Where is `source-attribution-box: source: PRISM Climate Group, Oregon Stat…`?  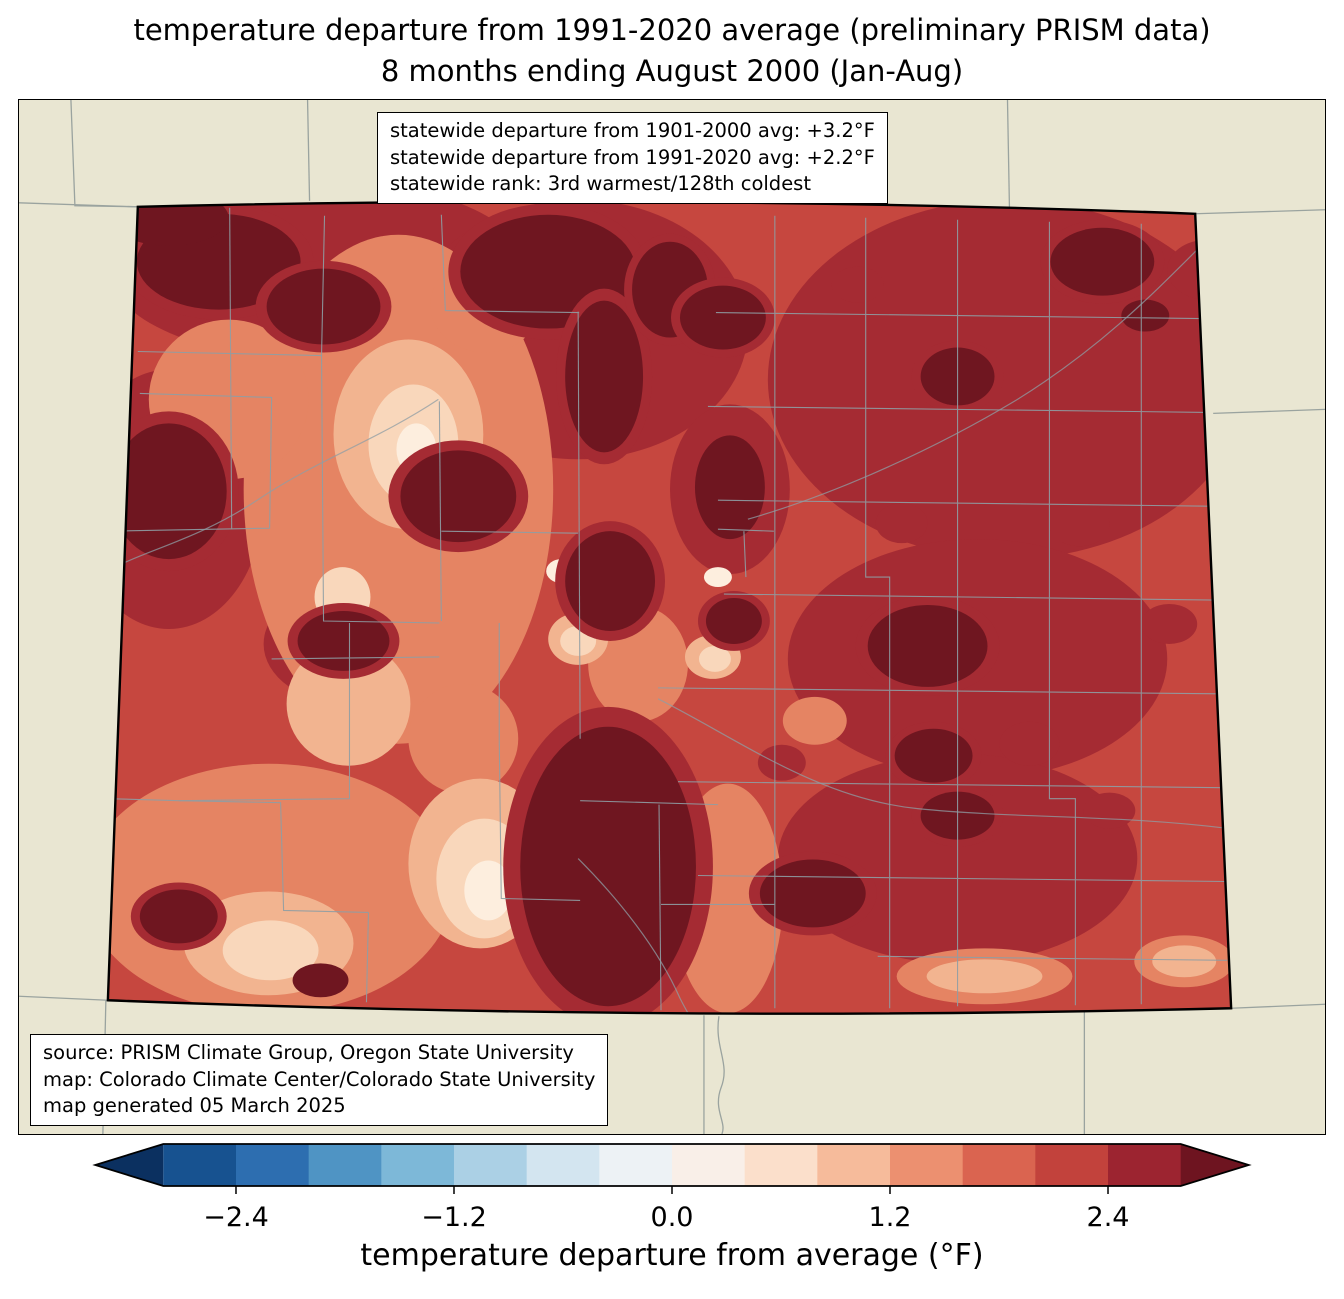 source-attribution-box: source: PRISM Climate Group, Oregon Stat… is located at coordinates (319, 1080).